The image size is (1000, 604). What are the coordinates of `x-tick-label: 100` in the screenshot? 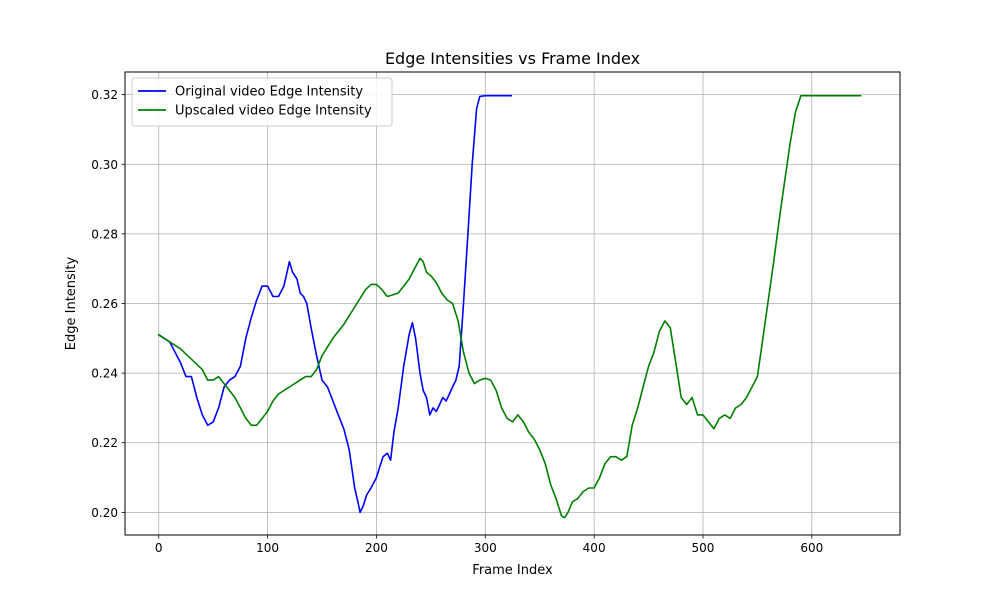 It's located at (267, 548).